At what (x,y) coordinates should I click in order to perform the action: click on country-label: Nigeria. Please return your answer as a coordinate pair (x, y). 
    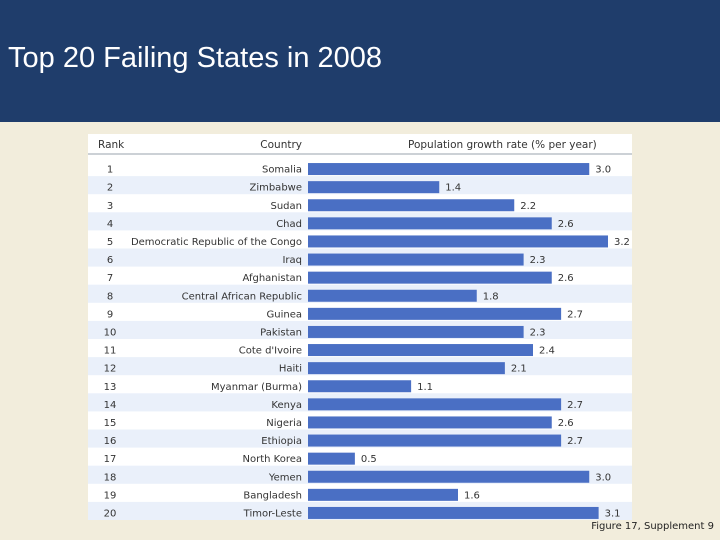
    Looking at the image, I should click on (284, 423).